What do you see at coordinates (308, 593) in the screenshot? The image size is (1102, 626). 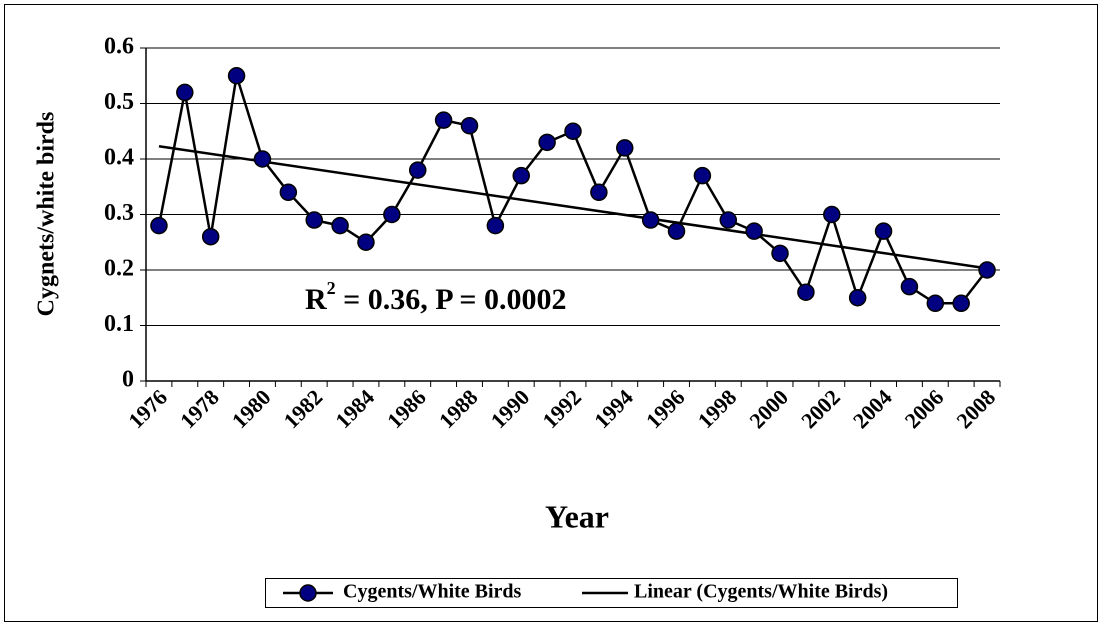 I see `legend-marker` at bounding box center [308, 593].